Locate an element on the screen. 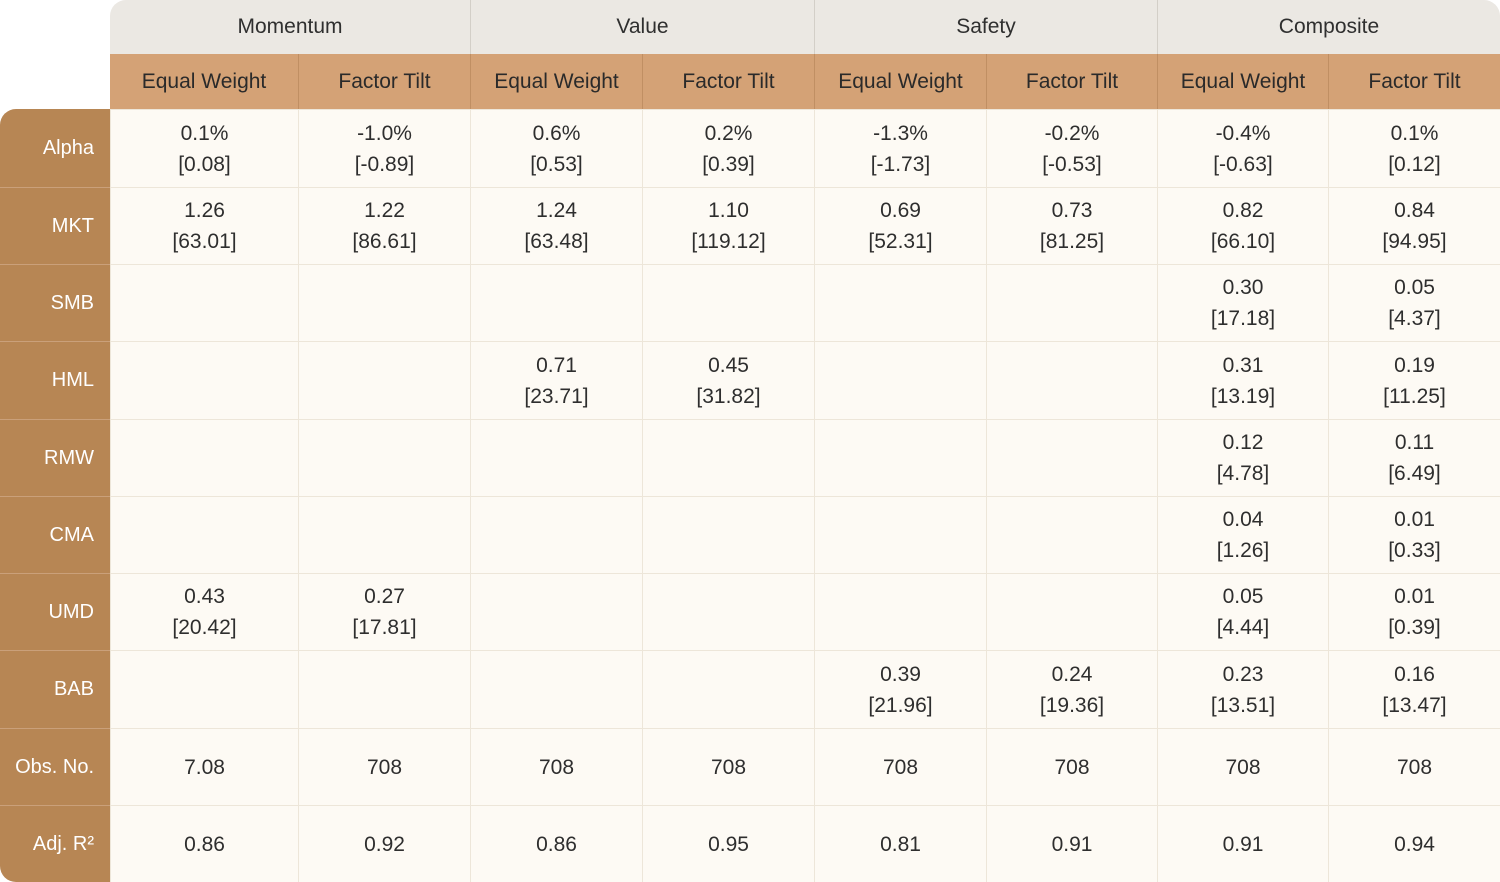  coefficient-value: -0.2% is located at coordinates (1072, 133).